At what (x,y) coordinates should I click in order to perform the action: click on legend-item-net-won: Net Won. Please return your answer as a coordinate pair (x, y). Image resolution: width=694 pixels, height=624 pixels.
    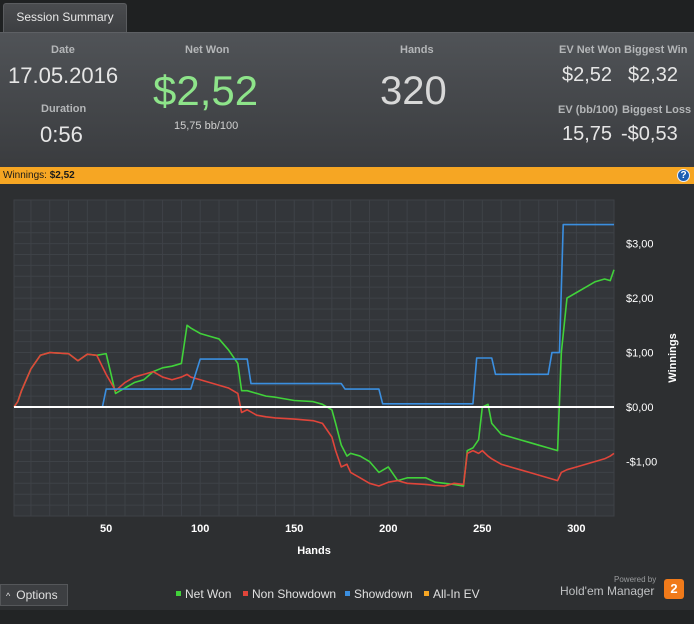
    Looking at the image, I should click on (203, 594).